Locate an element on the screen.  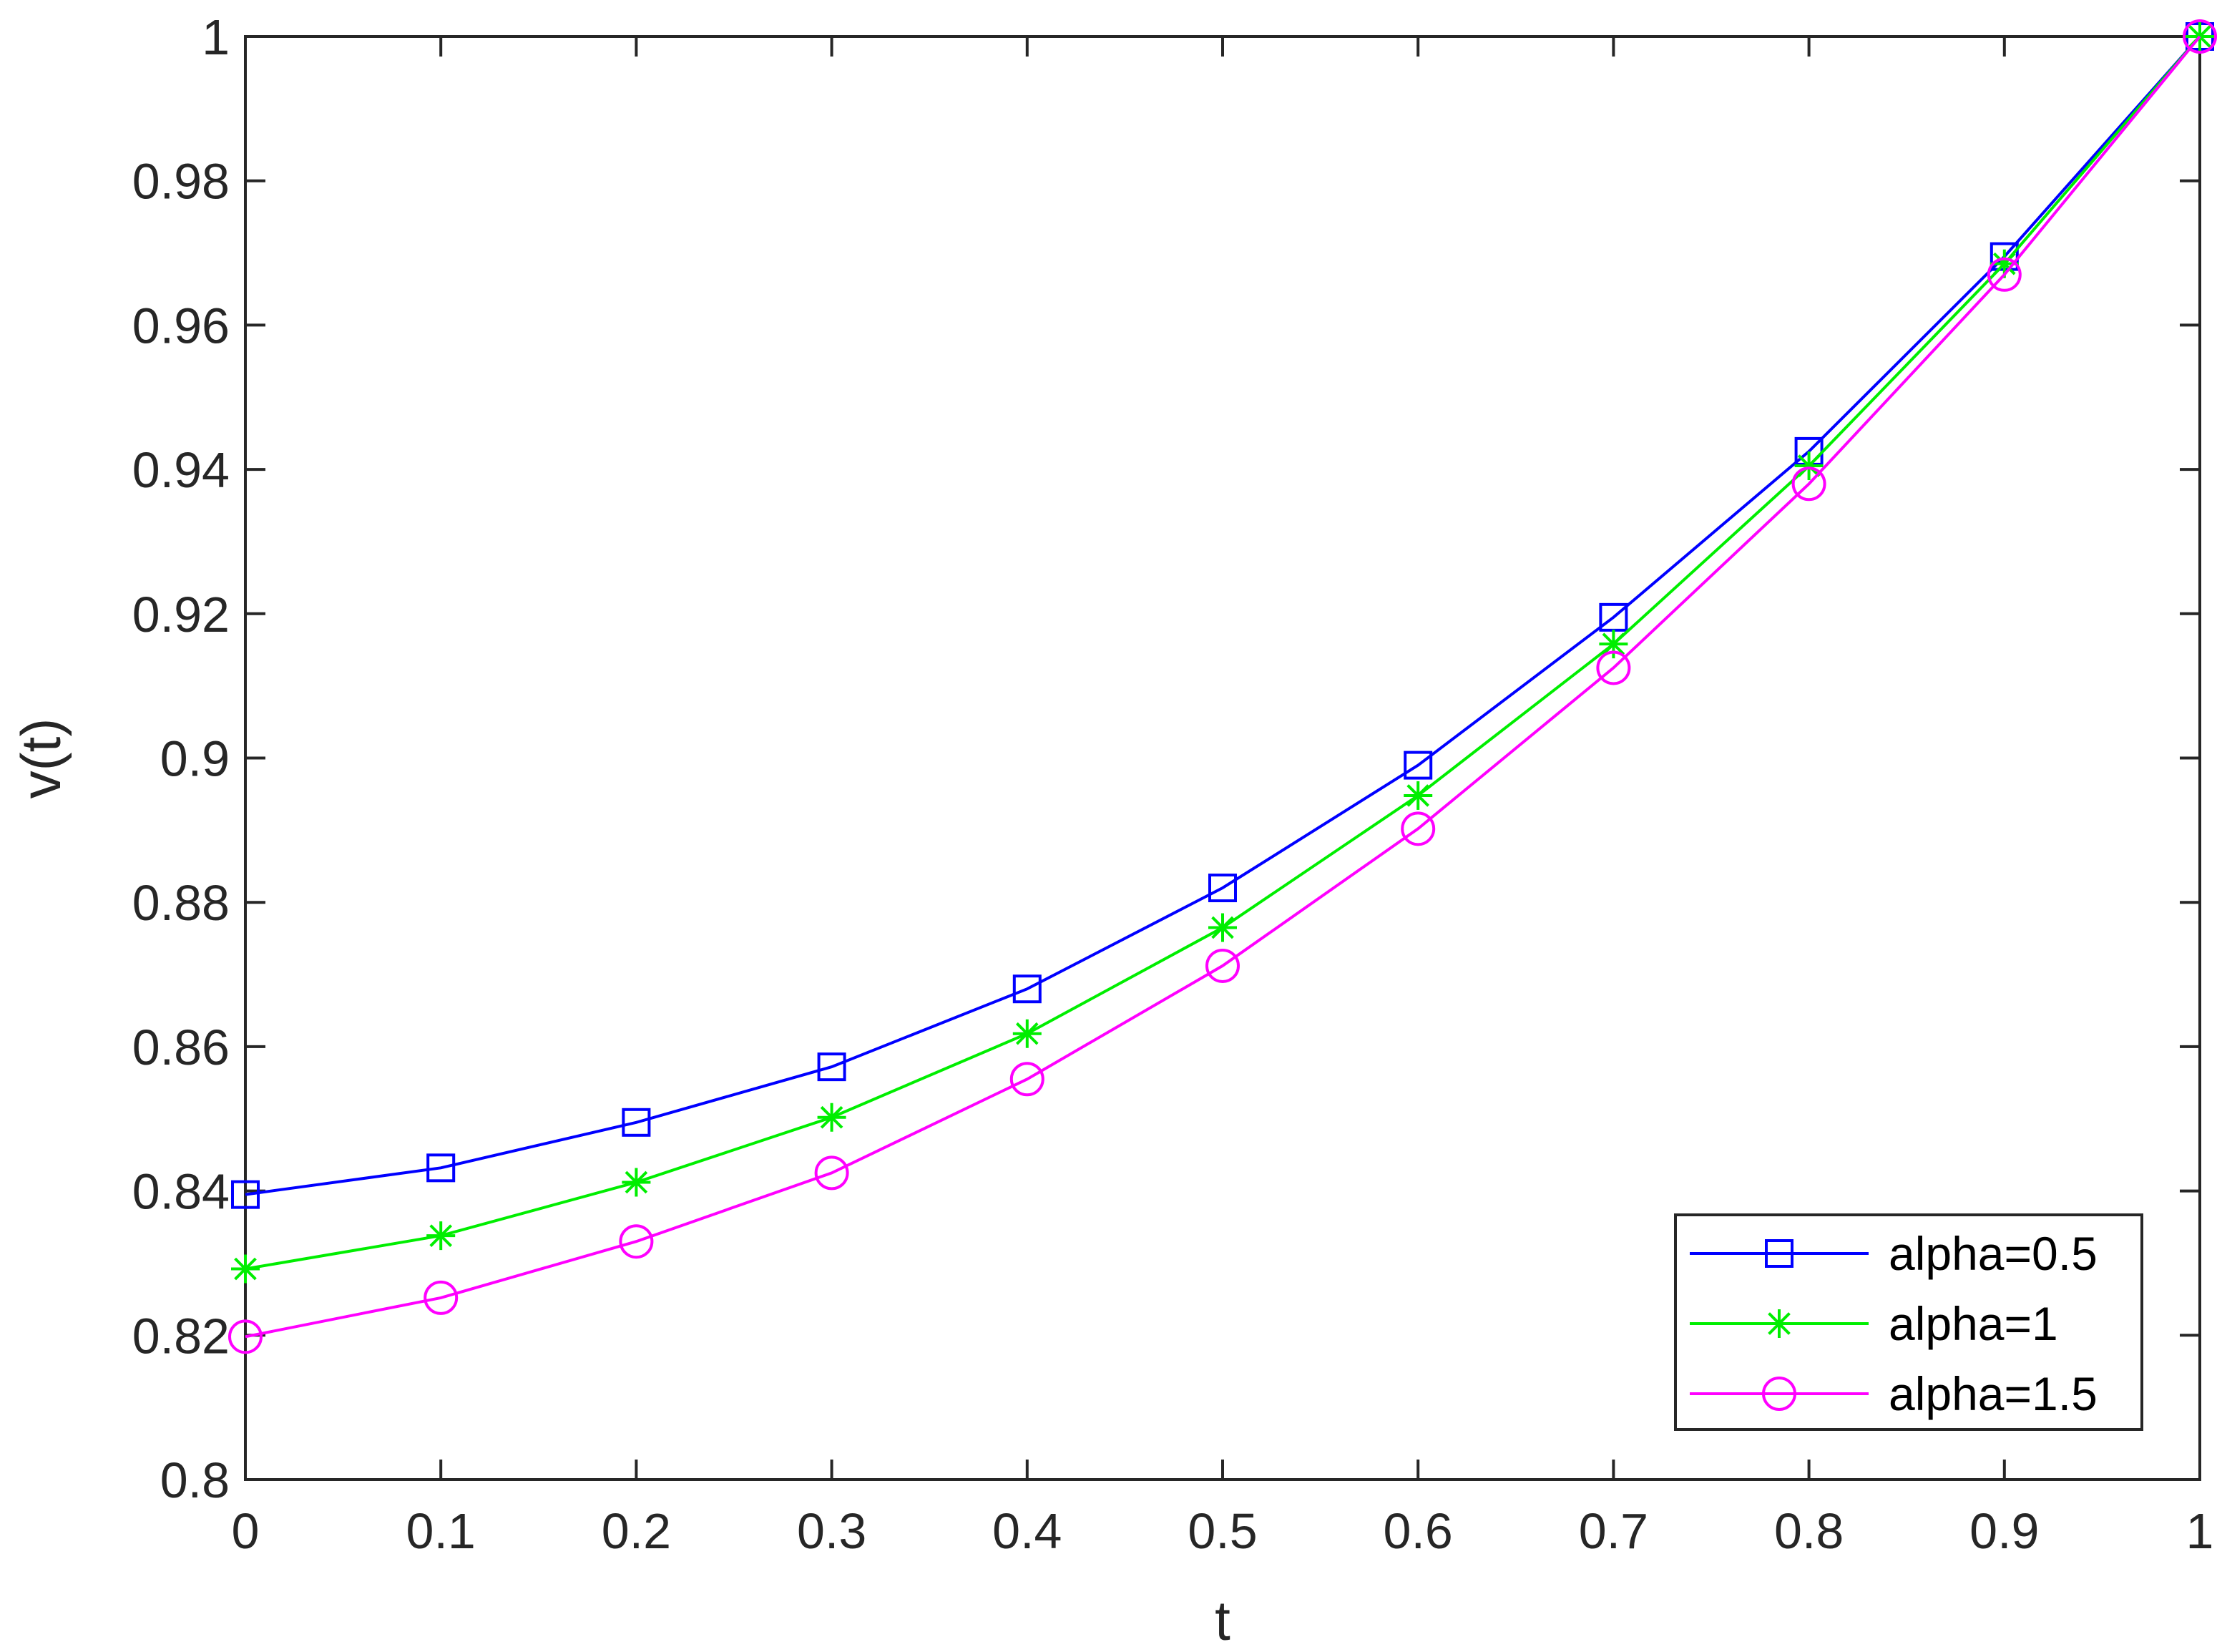
legend-label: alpha=1.5 is located at coordinates (1994, 1393).